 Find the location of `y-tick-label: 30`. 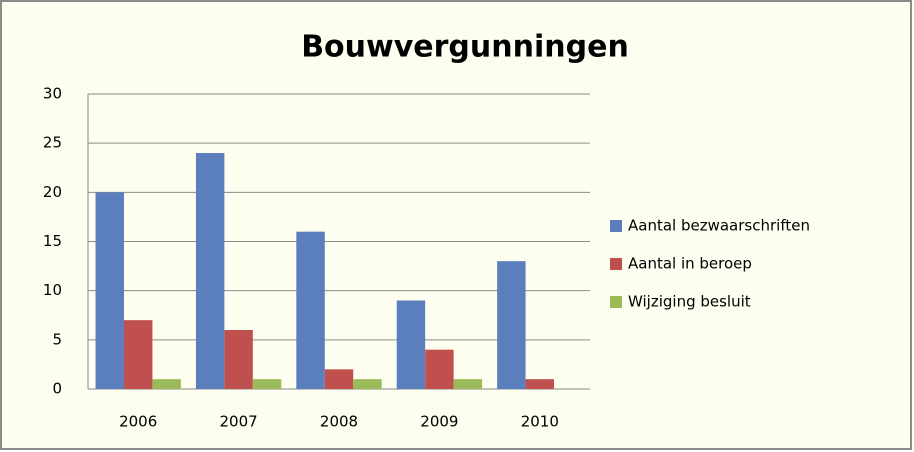

y-tick-label: 30 is located at coordinates (52, 94).